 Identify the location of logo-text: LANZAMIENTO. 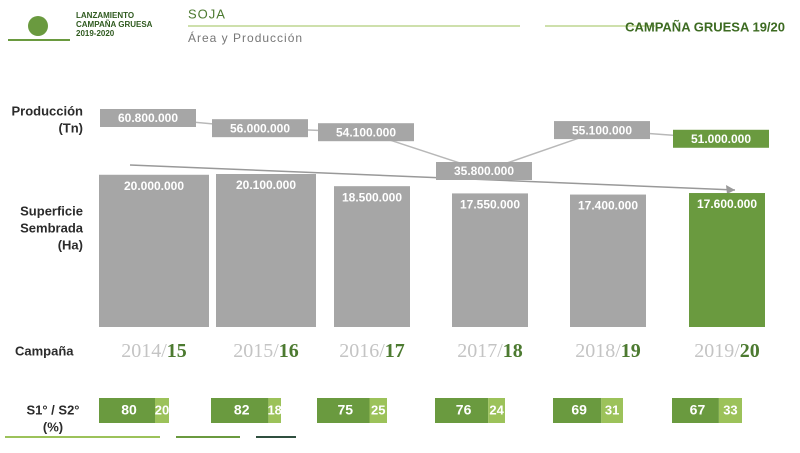
(105, 15).